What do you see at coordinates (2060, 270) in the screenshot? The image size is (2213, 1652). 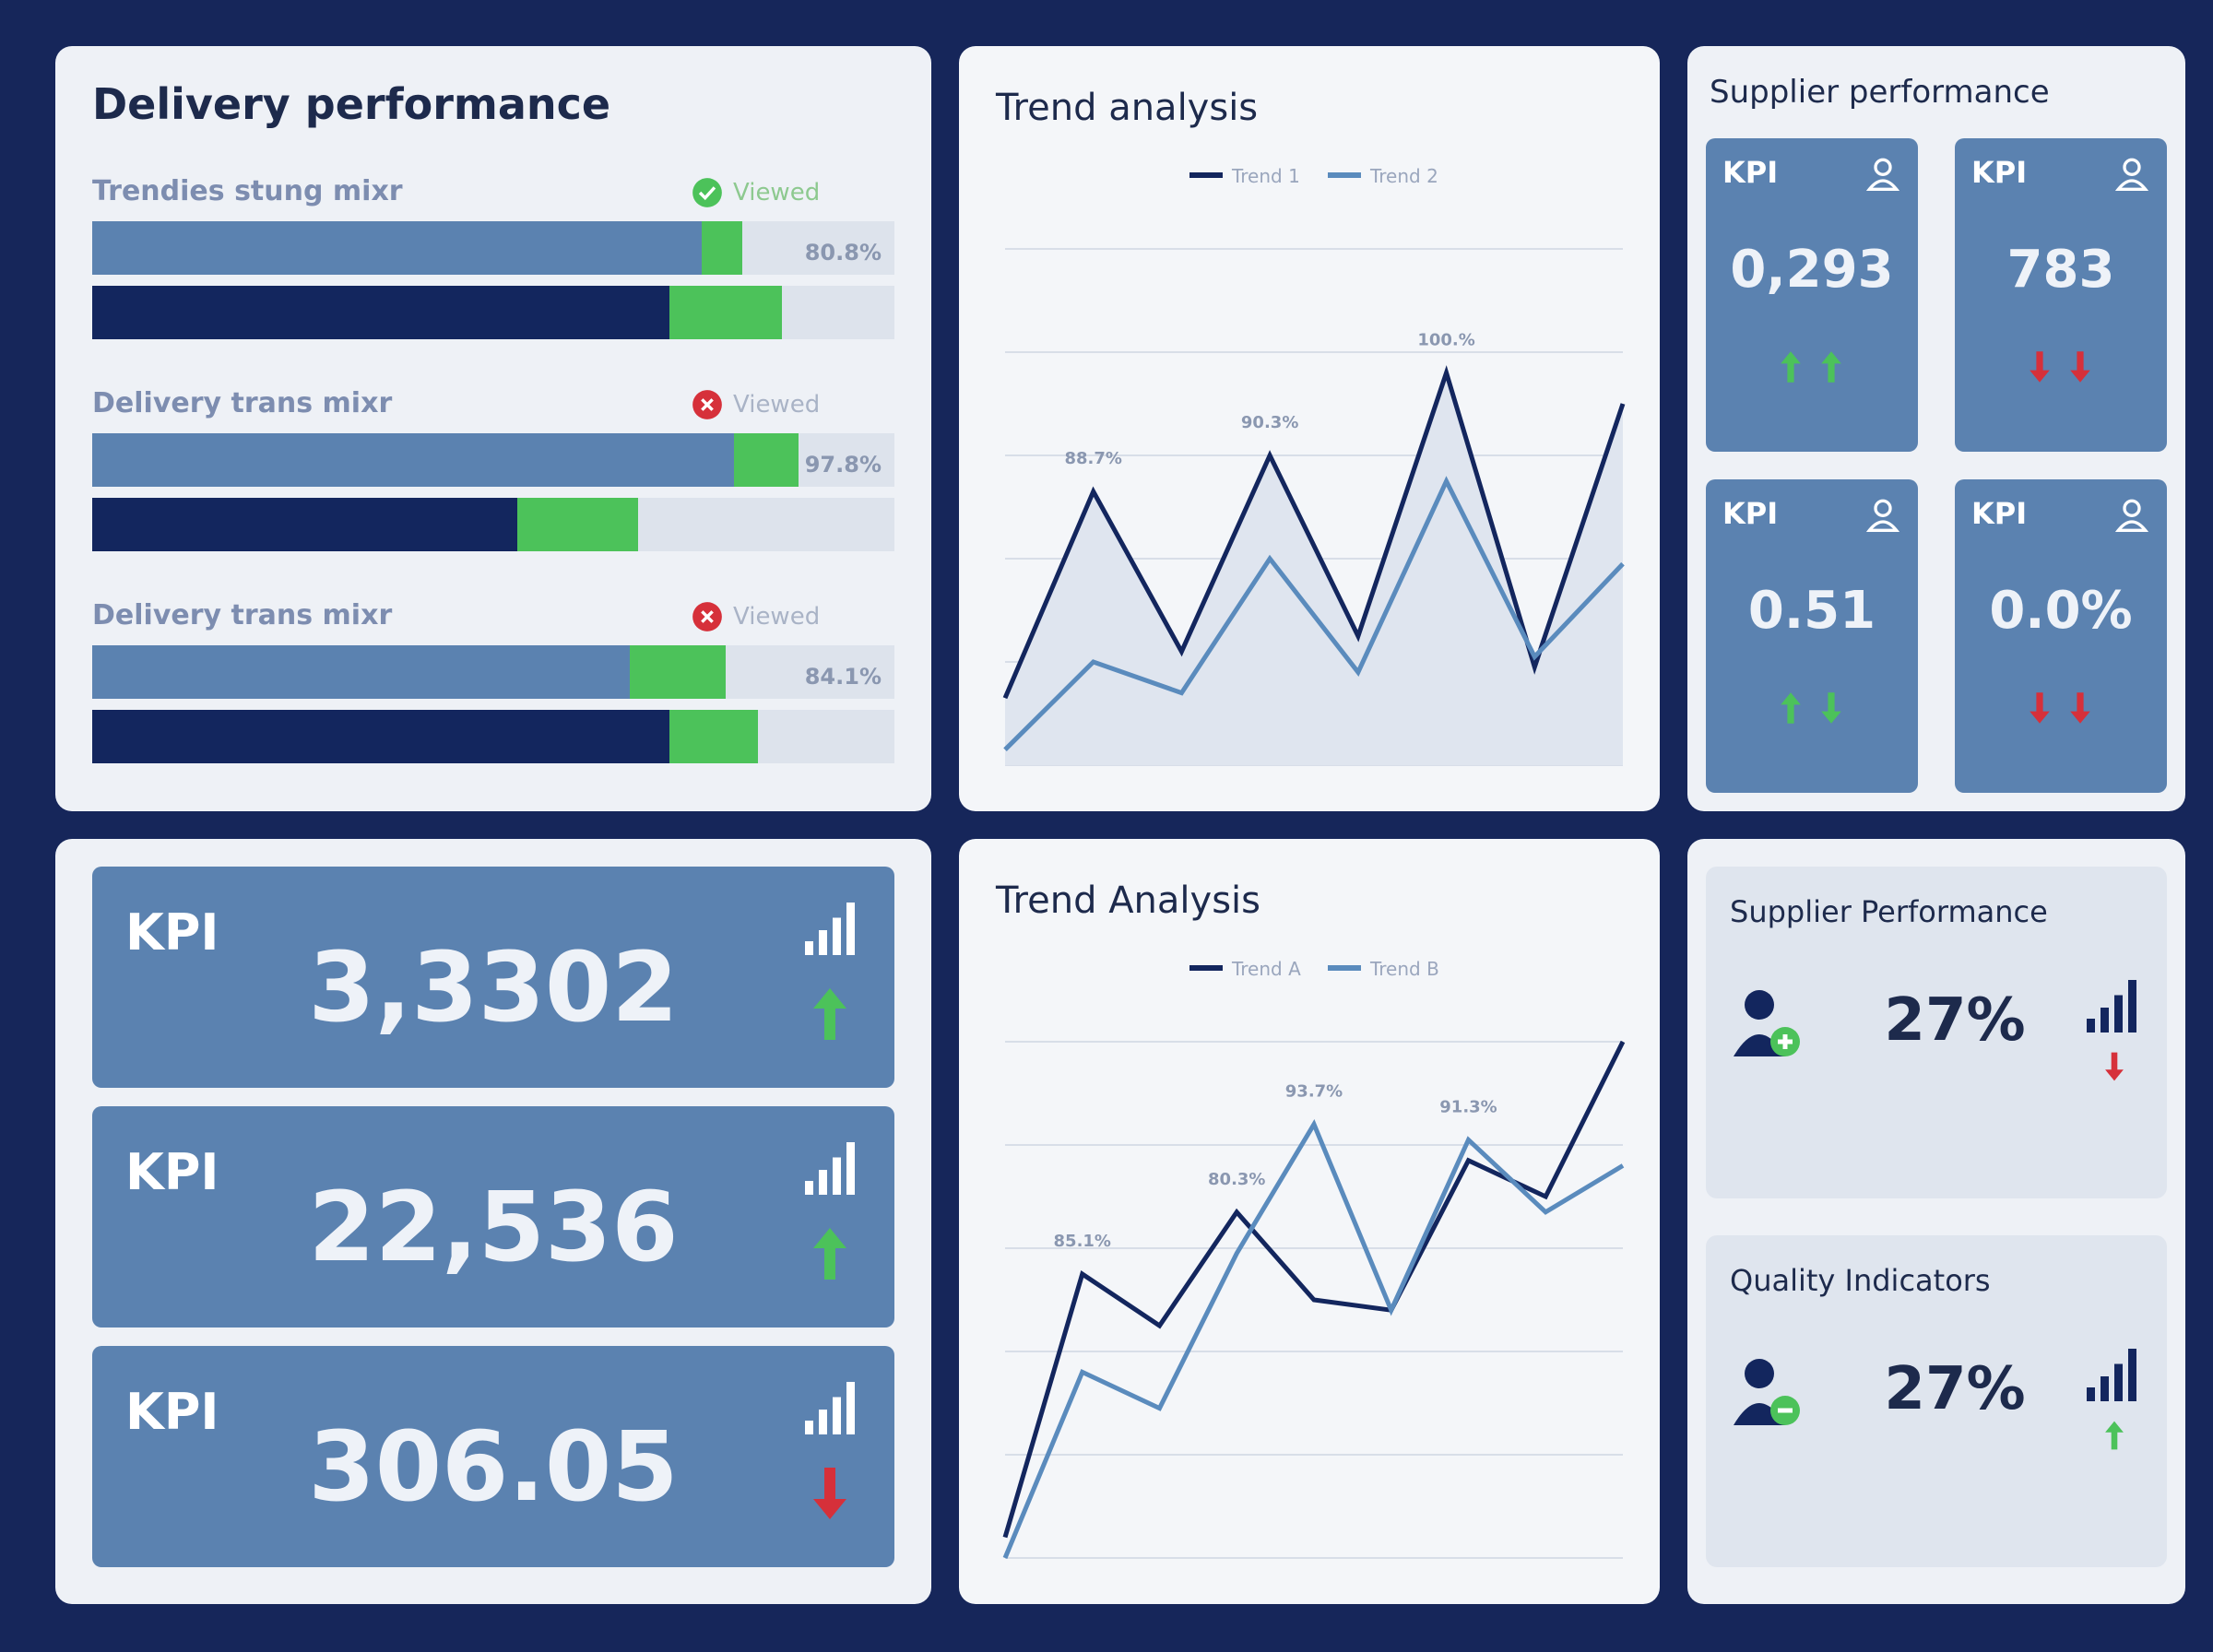 I see `tile-value: 783` at bounding box center [2060, 270].